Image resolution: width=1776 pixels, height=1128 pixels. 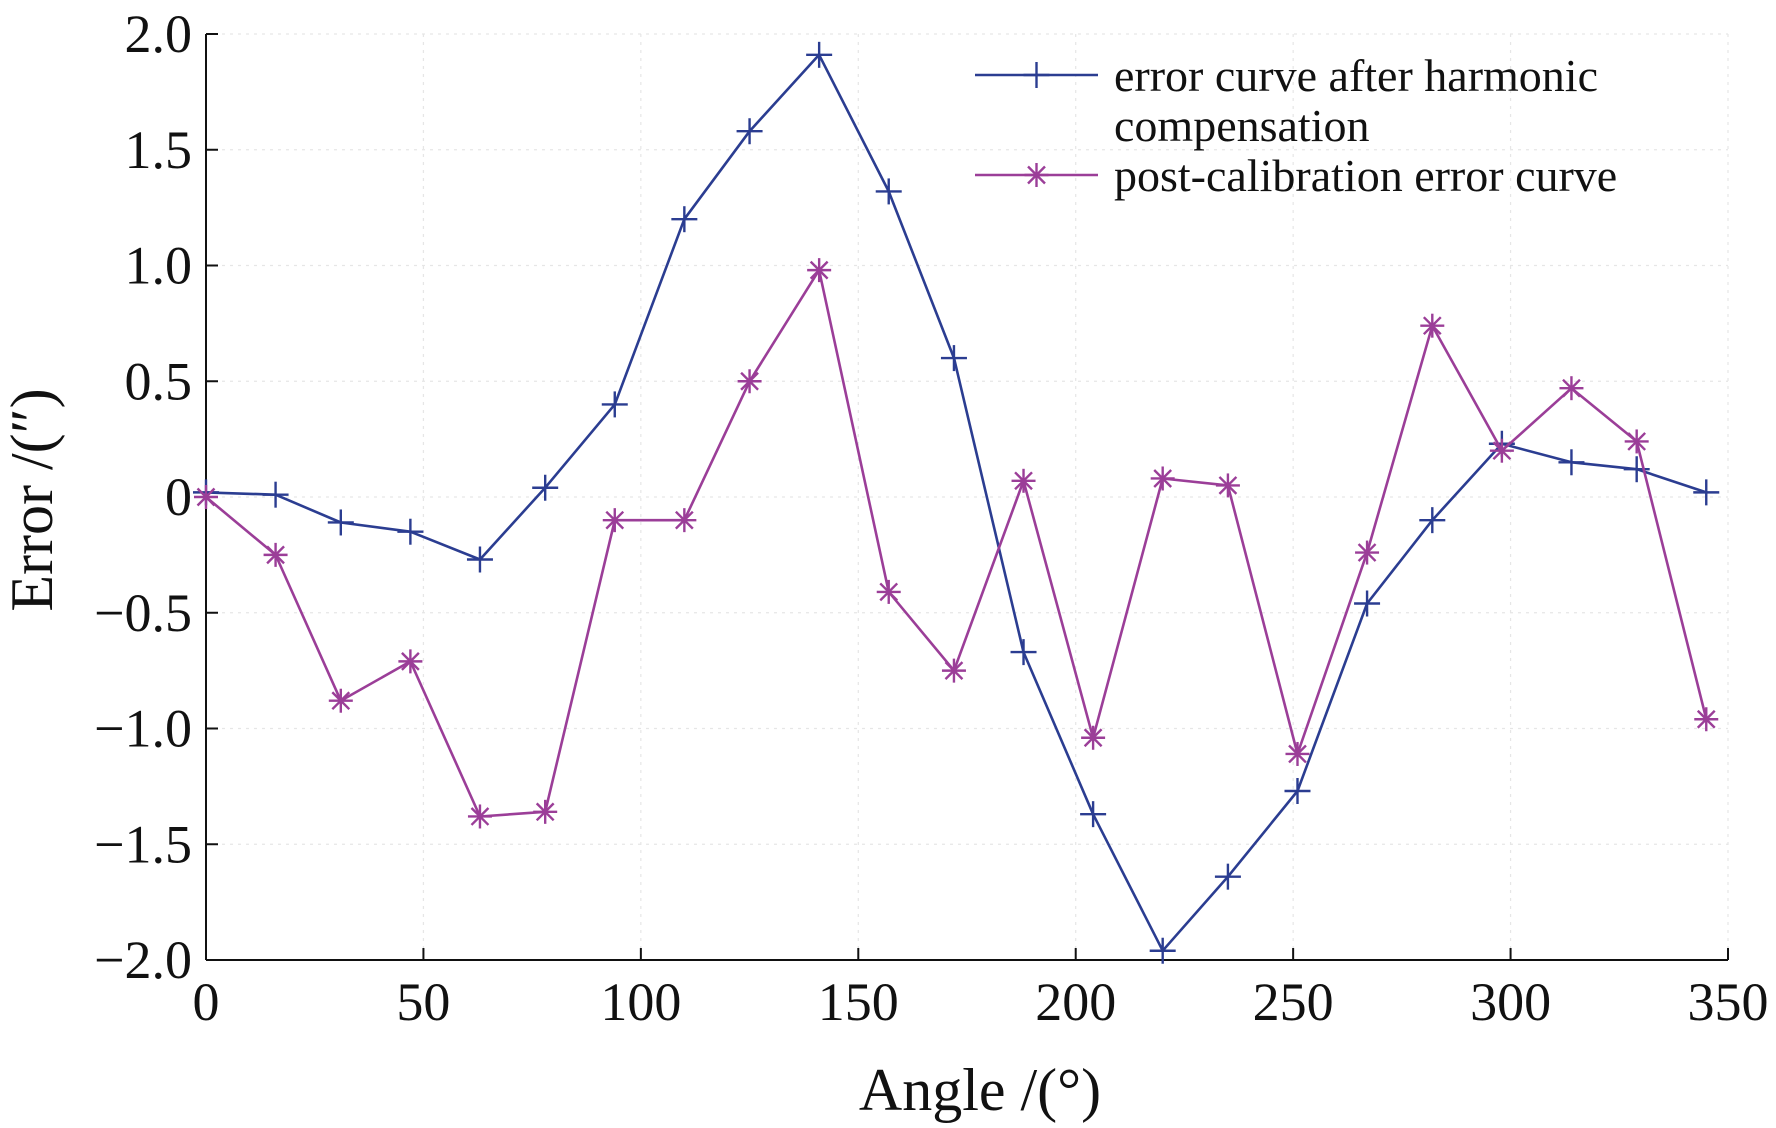 What do you see at coordinates (980, 1090) in the screenshot?
I see `x-axis-title: Angle /(°)` at bounding box center [980, 1090].